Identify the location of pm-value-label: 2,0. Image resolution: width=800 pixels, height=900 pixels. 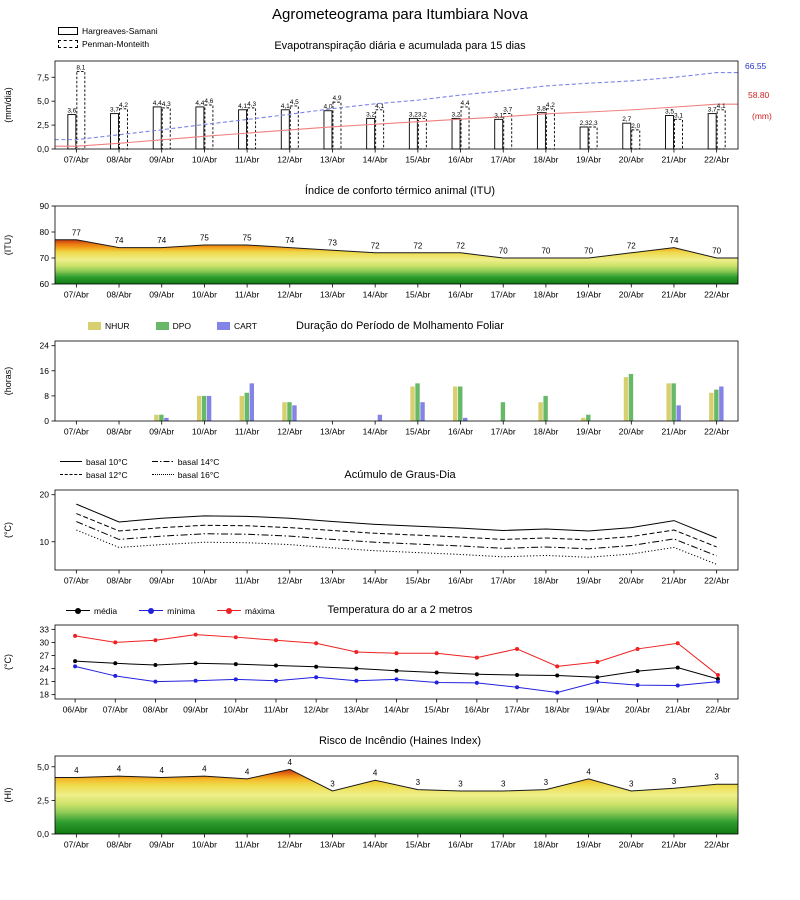
(635, 126).